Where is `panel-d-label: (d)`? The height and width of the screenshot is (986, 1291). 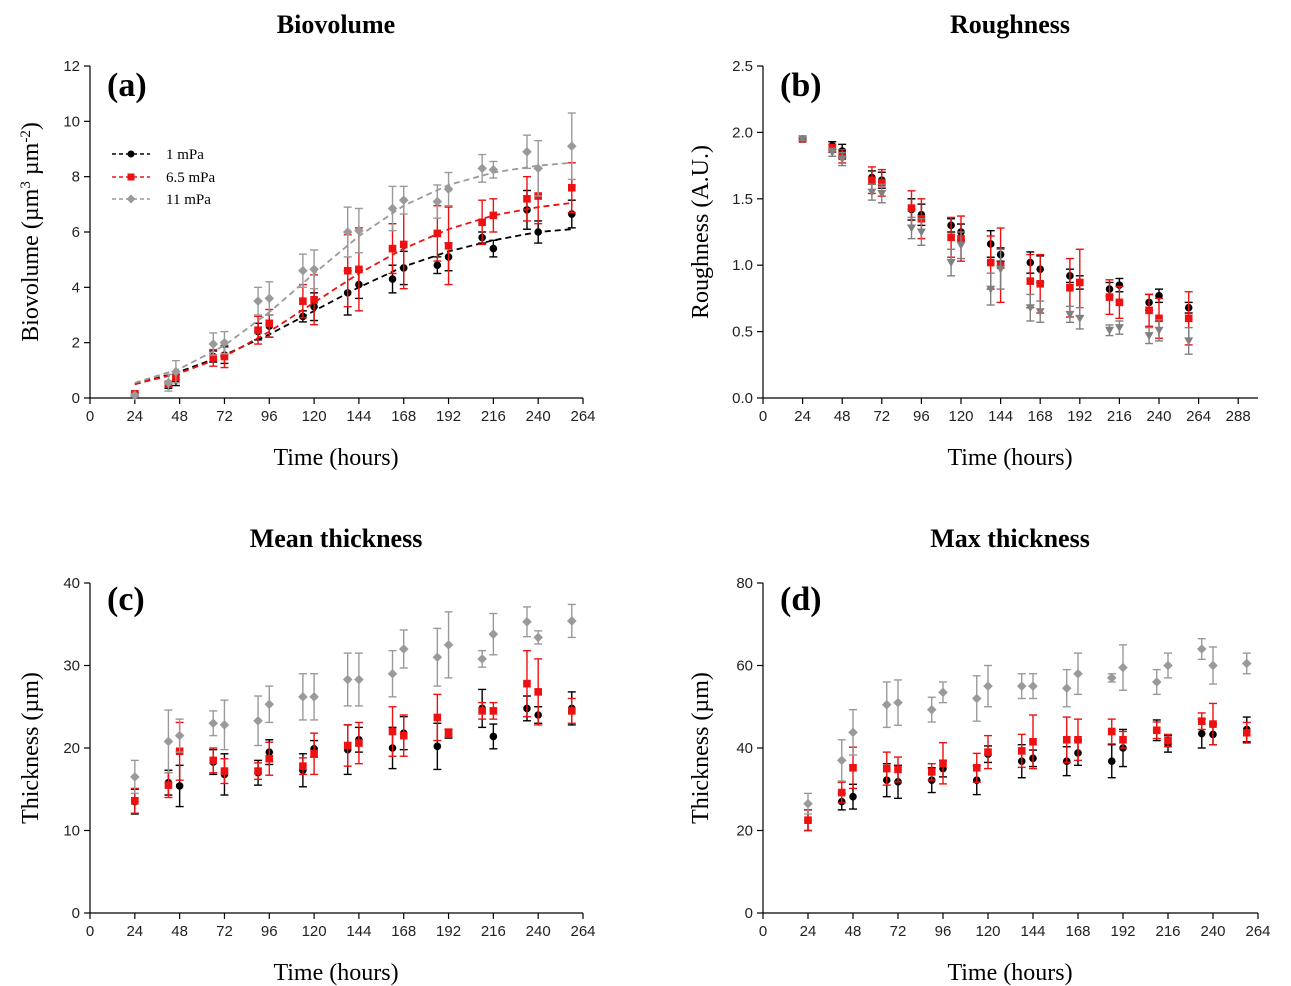 panel-d-label: (d) is located at coordinates (801, 599).